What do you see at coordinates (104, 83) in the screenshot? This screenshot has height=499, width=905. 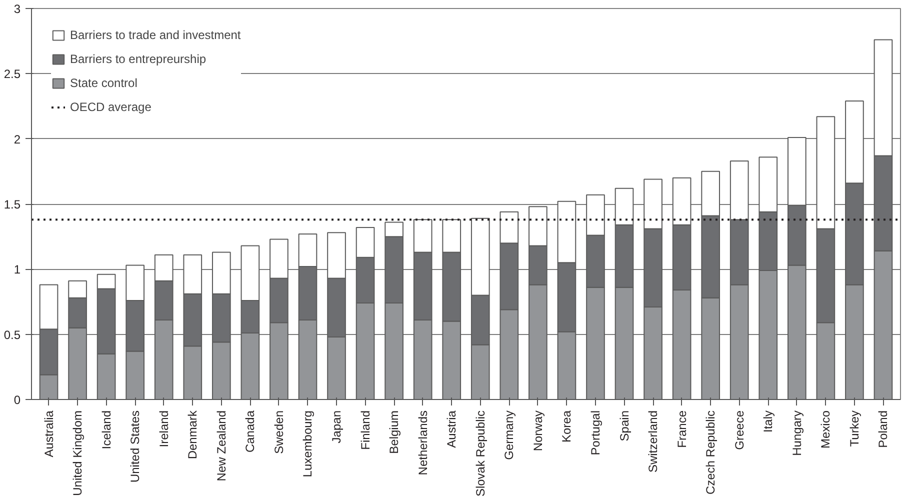 I see `legend-label: State control` at bounding box center [104, 83].